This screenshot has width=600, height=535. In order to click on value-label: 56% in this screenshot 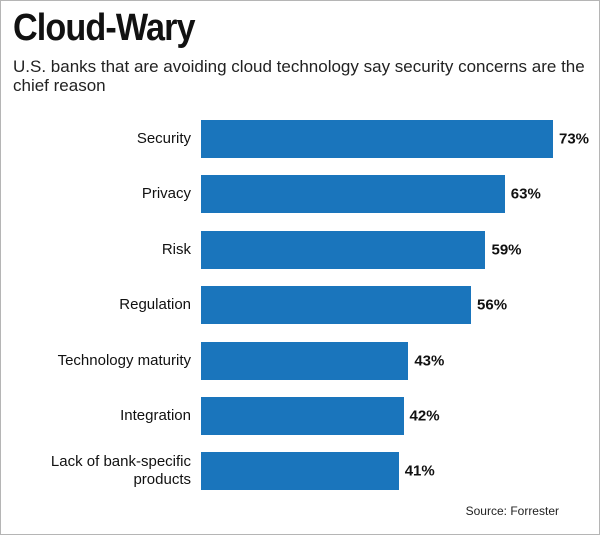, I will do `click(492, 305)`.